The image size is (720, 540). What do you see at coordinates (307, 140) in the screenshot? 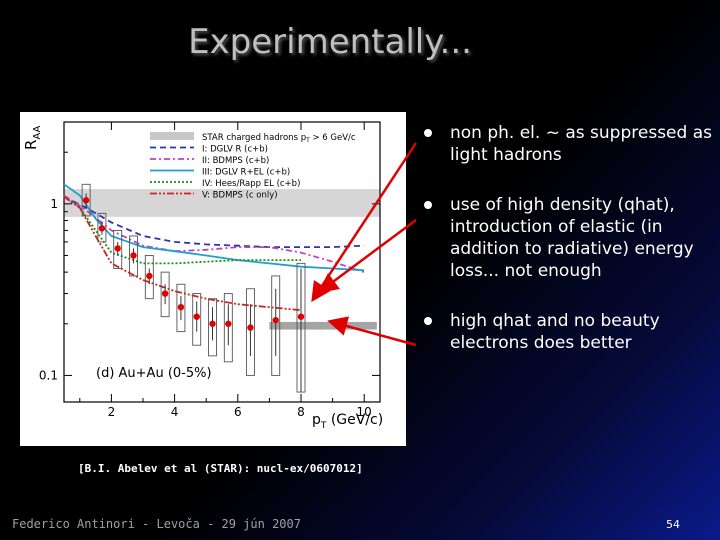
I see `legend-label-sub: T` at bounding box center [307, 140].